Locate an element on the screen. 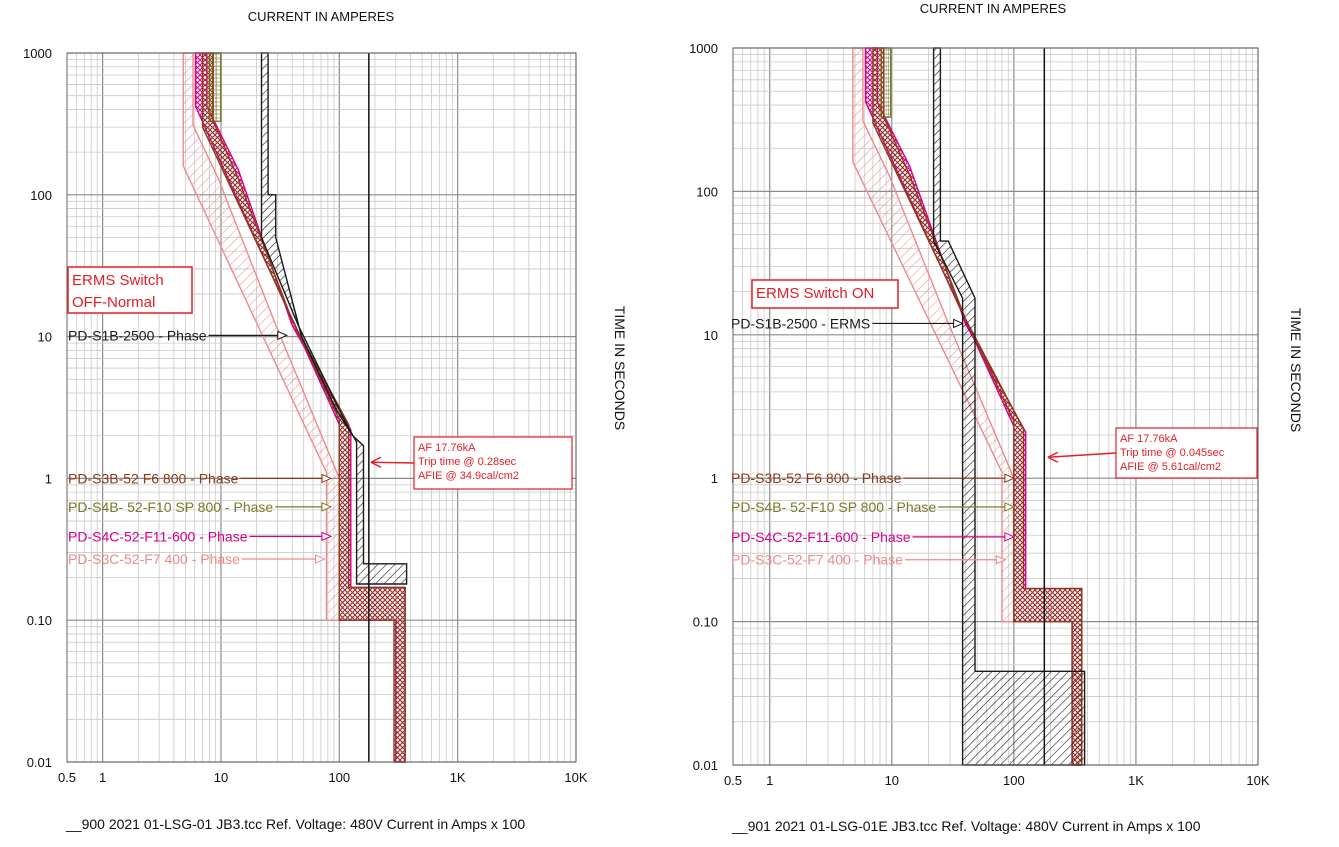 The width and height of the screenshot is (1339, 847). annotation-line: Trip time @ 0.28sec is located at coordinates (467, 462).